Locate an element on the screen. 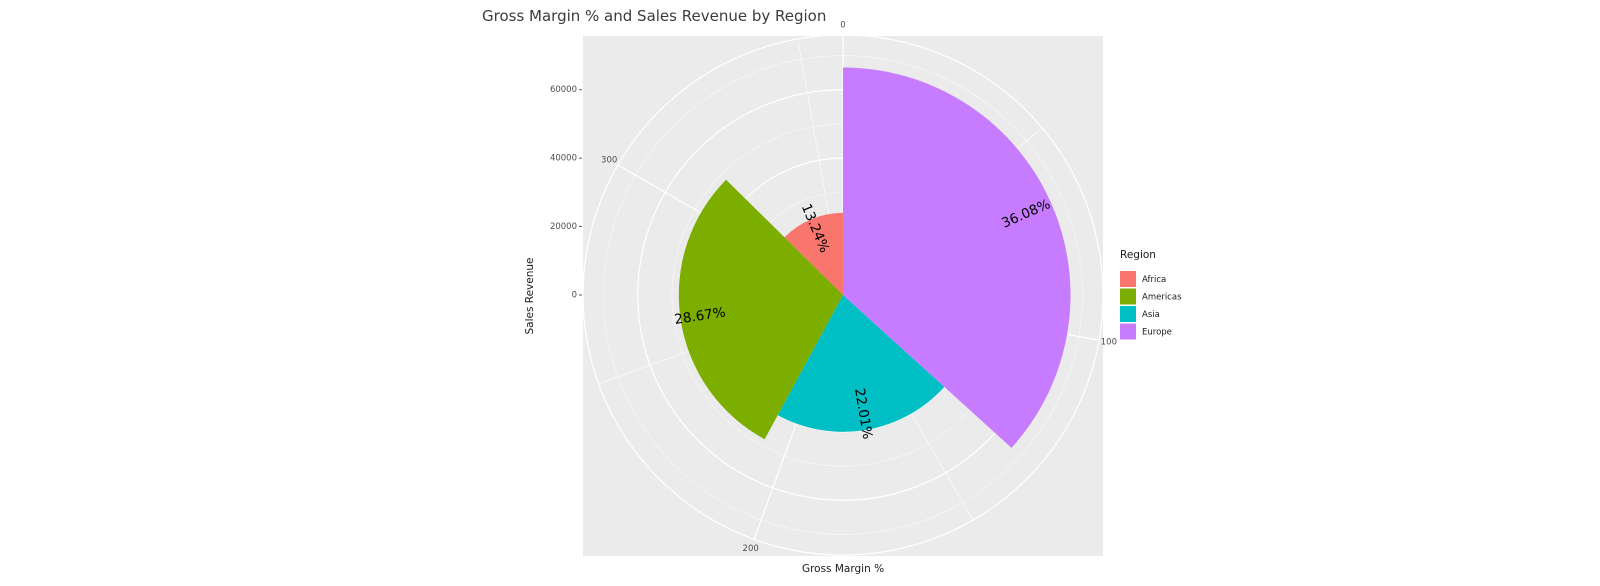 The image size is (1600, 586). theta-tick-label: 200 is located at coordinates (751, 549).